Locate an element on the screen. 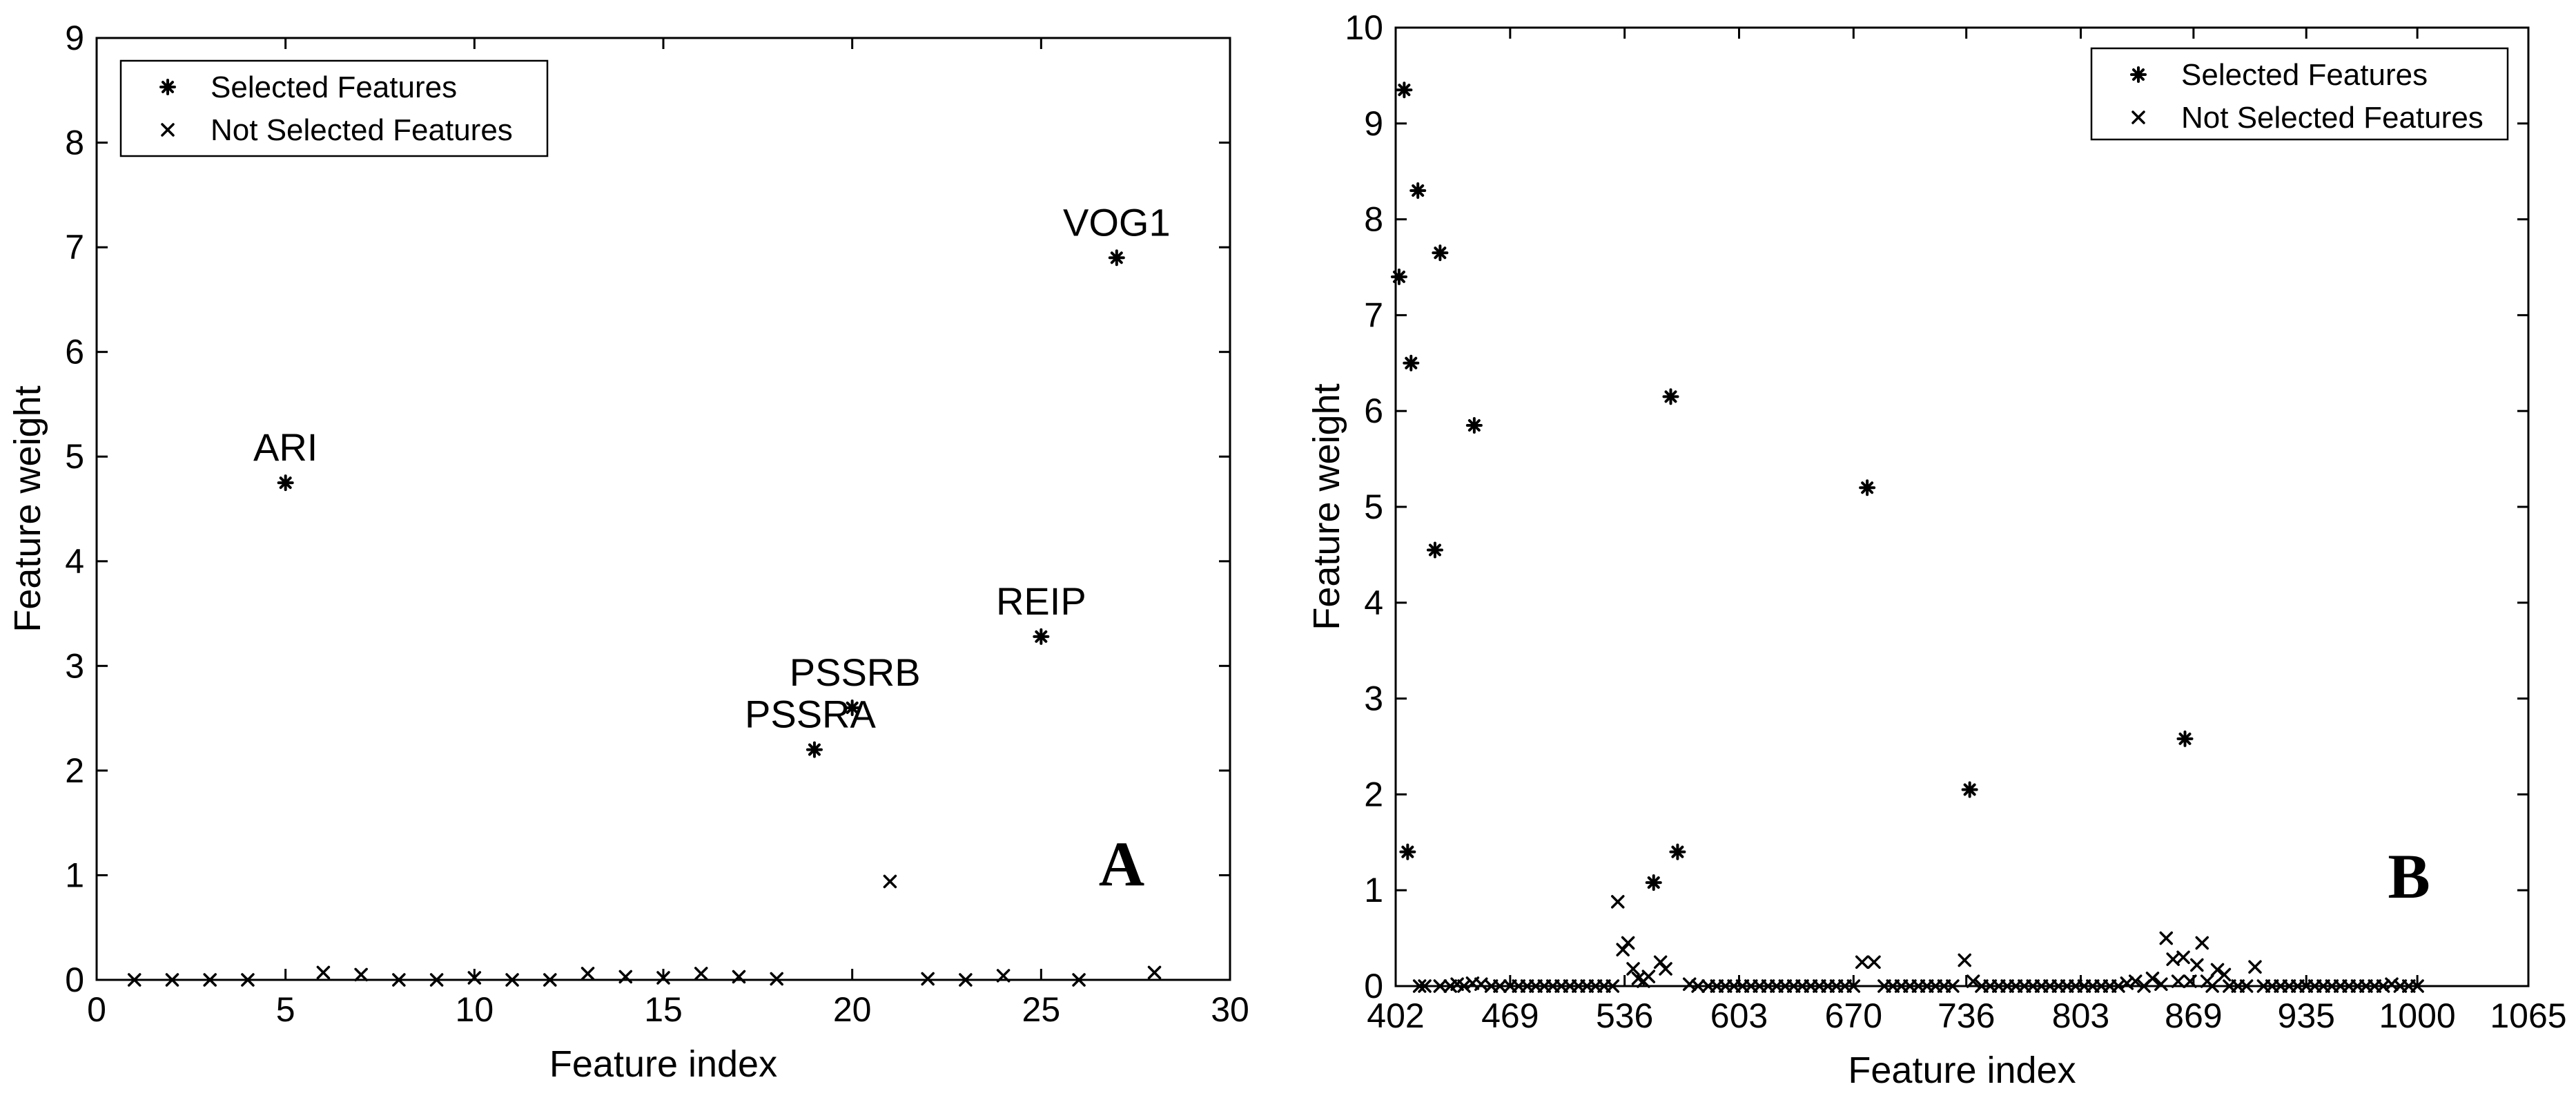  legend: Selected Features Not Selected Features is located at coordinates (2299, 94).